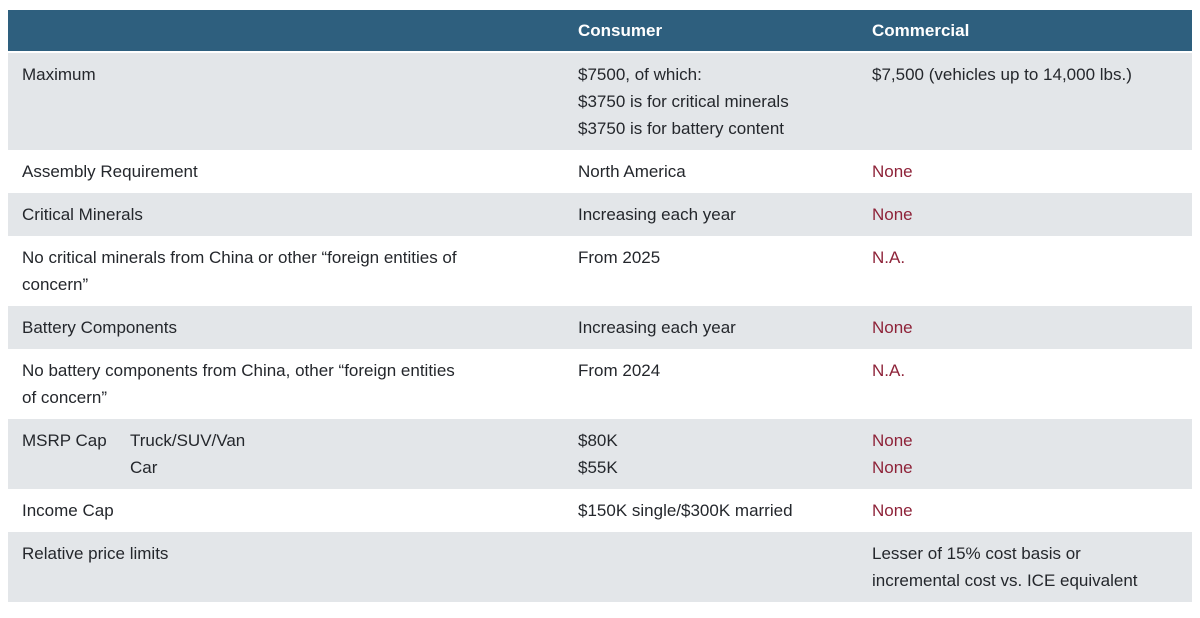 The height and width of the screenshot is (618, 1200). What do you see at coordinates (619, 370) in the screenshot?
I see `consumer-cell: From 2024` at bounding box center [619, 370].